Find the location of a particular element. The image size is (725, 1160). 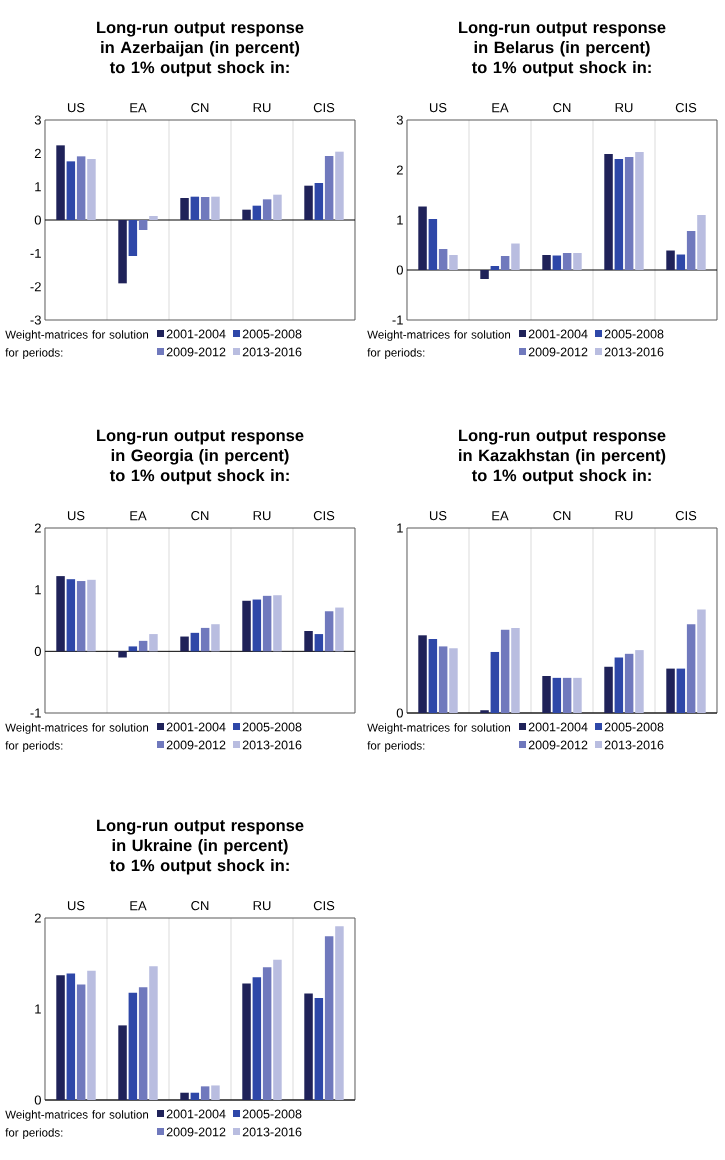

y-tick-label: -3 is located at coordinates (35, 320).